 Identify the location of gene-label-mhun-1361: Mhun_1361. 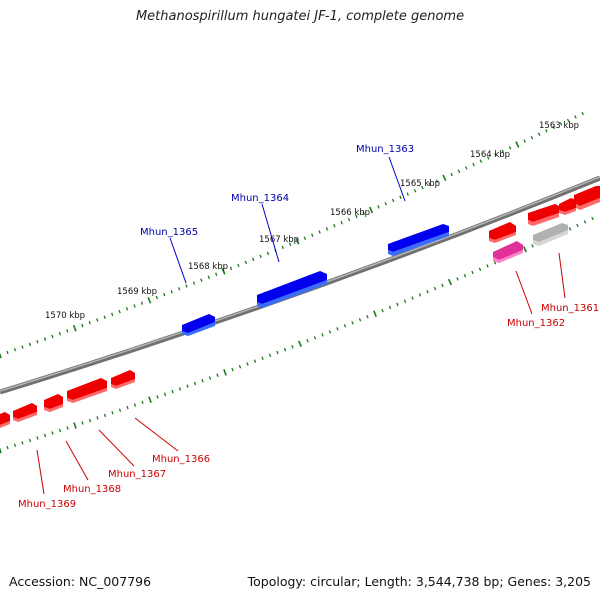
(570, 308).